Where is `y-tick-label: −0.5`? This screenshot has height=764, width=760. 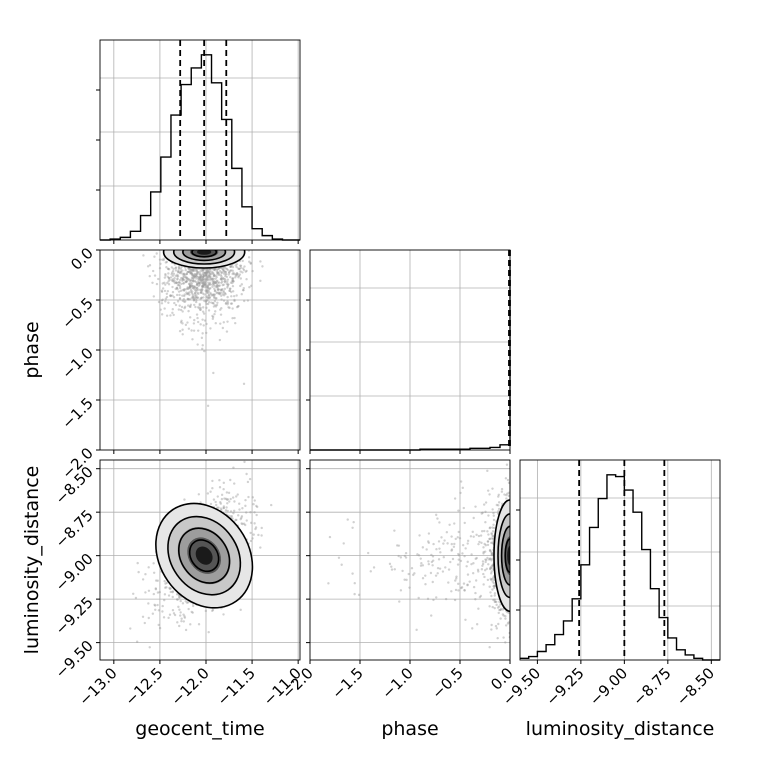
y-tick-label: −0.5 is located at coordinates (77, 313).